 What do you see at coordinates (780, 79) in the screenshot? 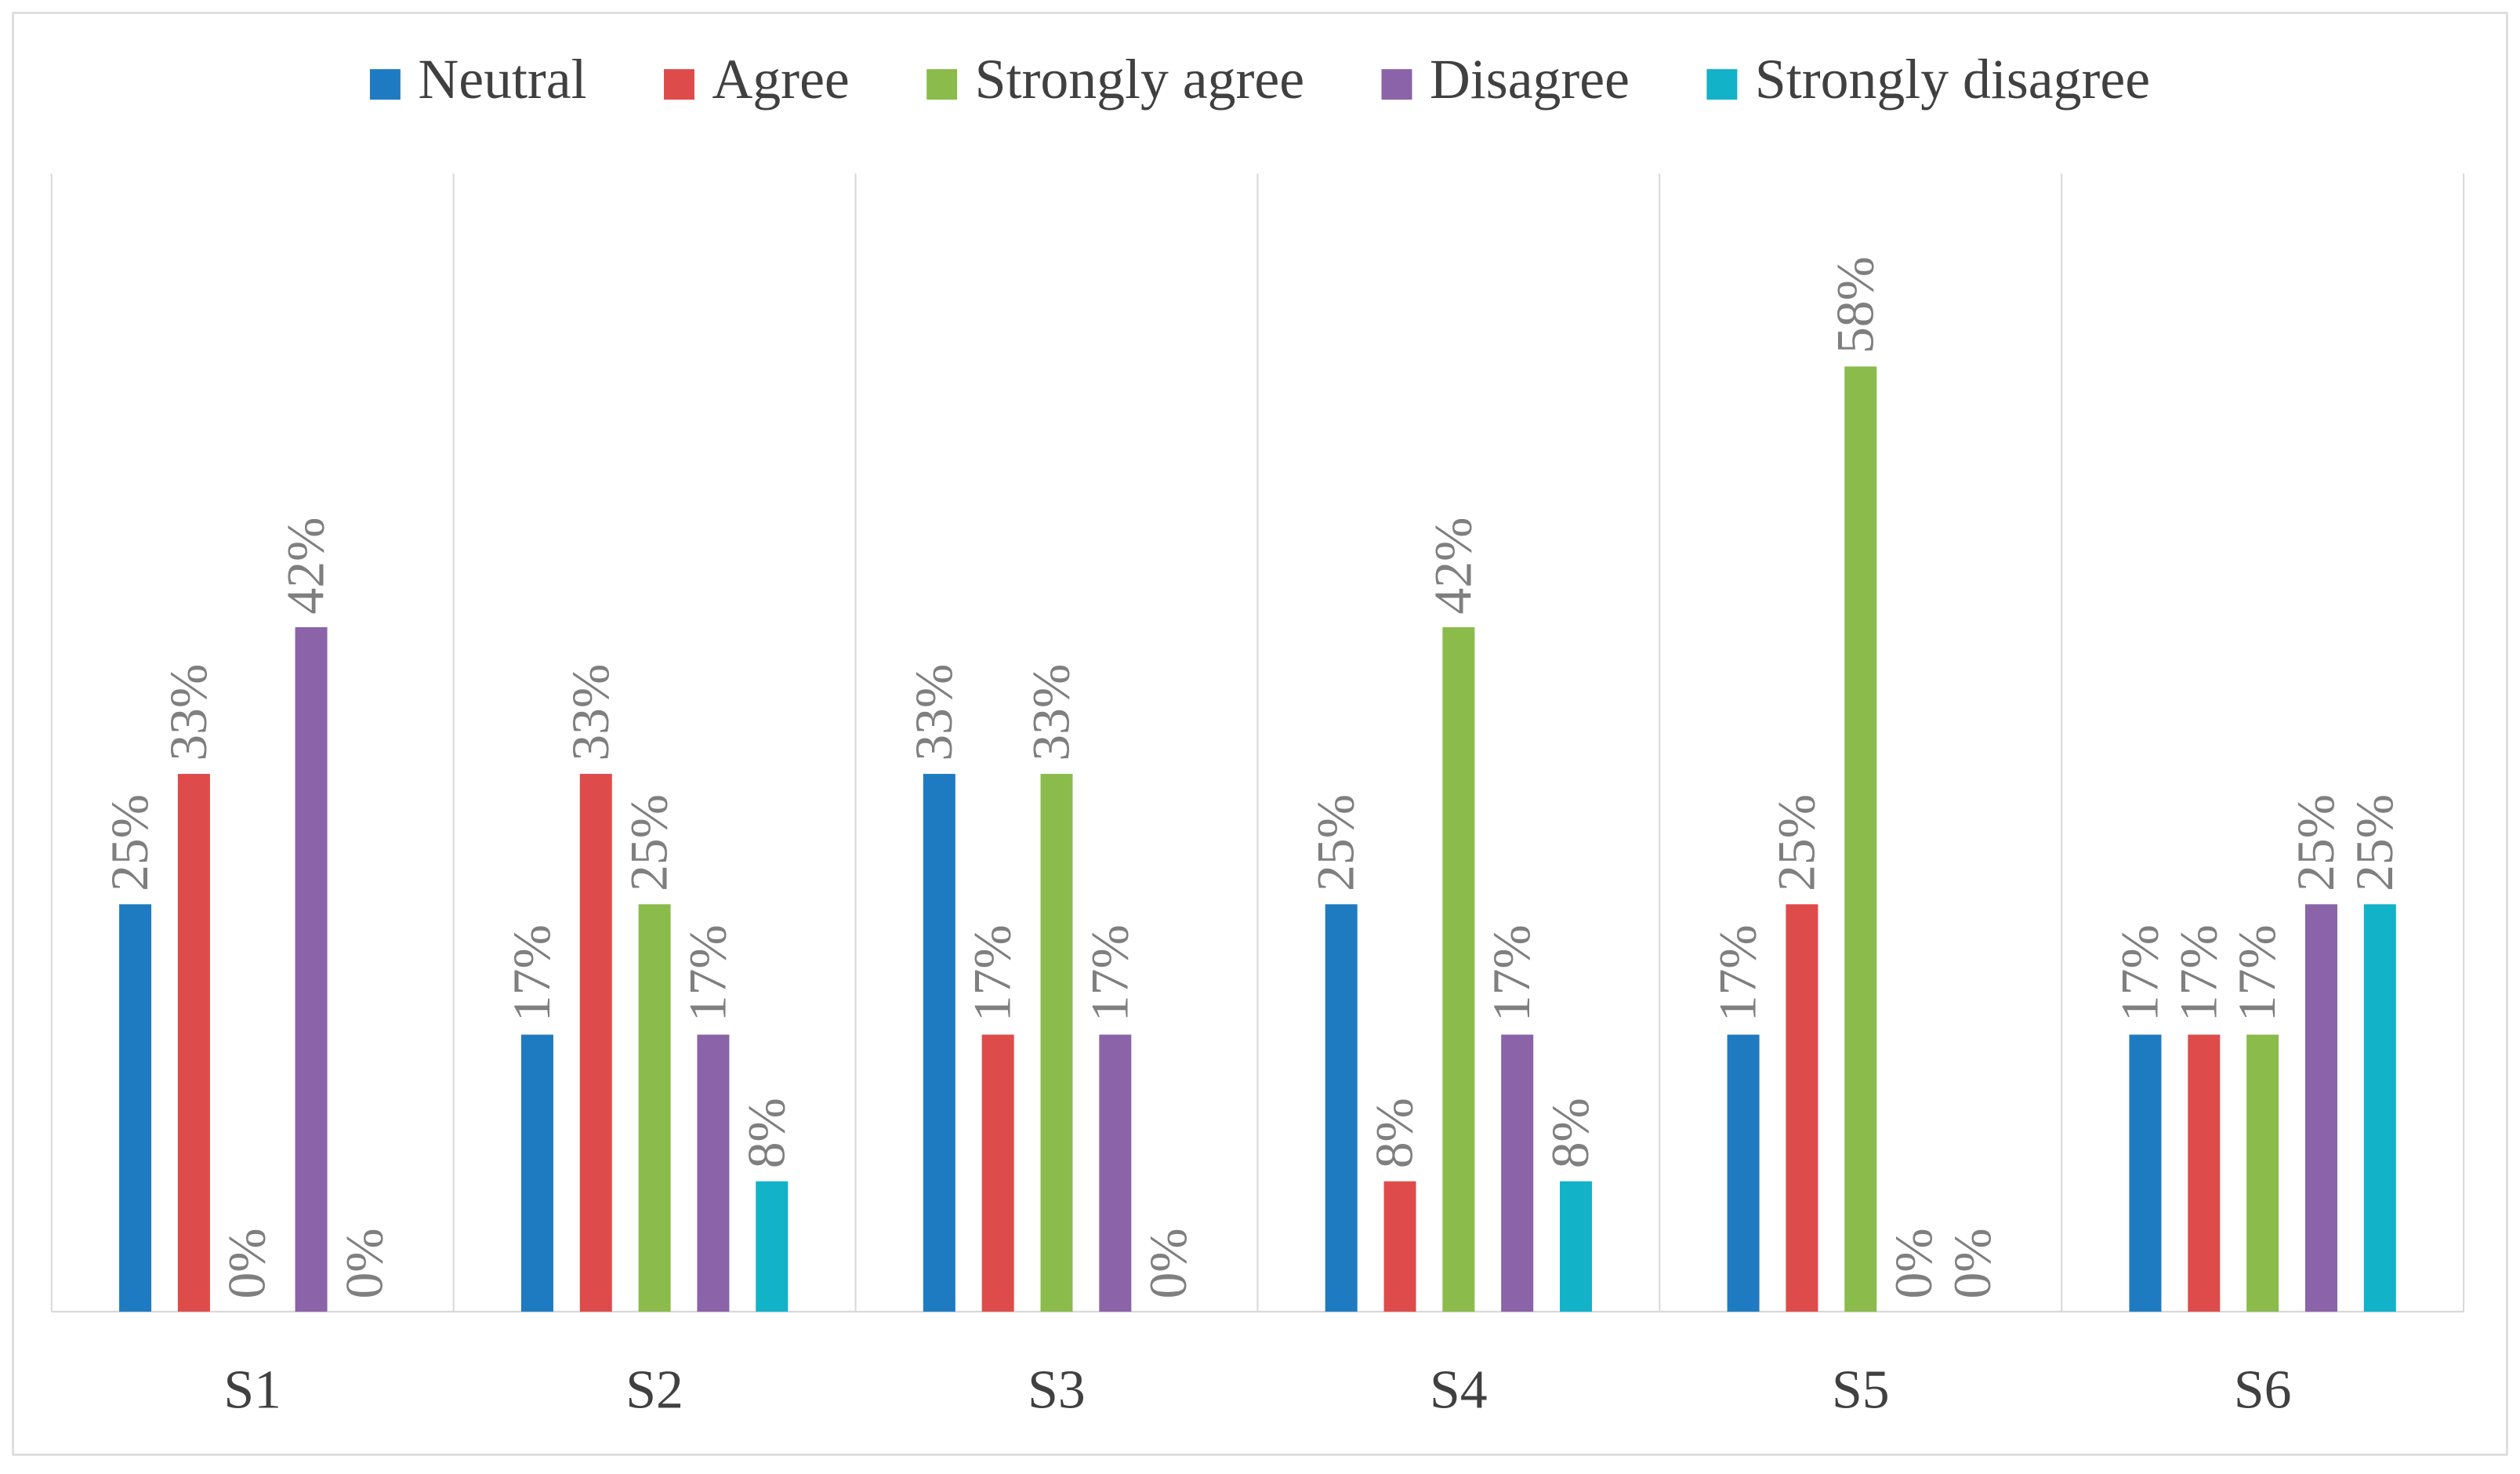
I see `legend-label: Agree` at bounding box center [780, 79].